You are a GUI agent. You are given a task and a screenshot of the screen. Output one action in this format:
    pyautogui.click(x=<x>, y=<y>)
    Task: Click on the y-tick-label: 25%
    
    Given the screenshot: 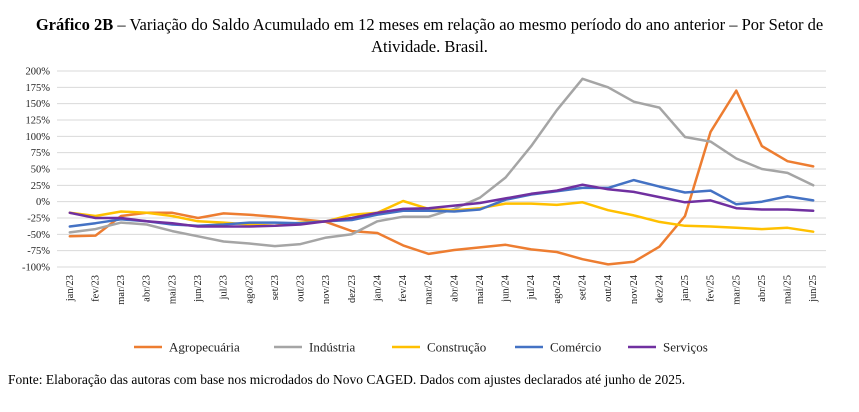 What is the action you would take?
    pyautogui.click(x=41, y=186)
    